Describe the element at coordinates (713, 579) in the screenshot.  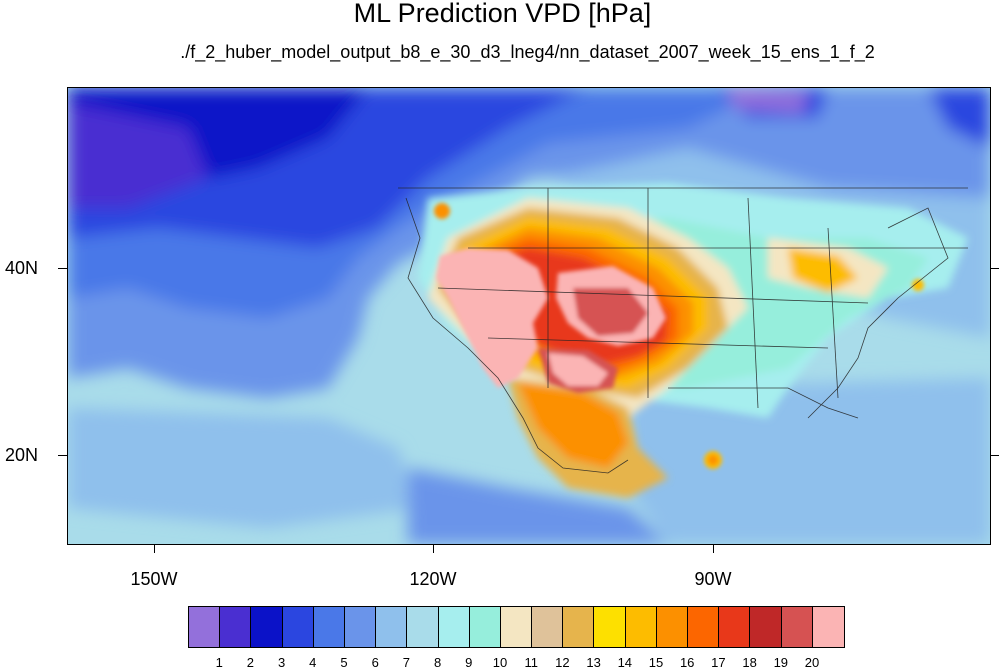
I see `lon-label-90w: 90W` at that location.